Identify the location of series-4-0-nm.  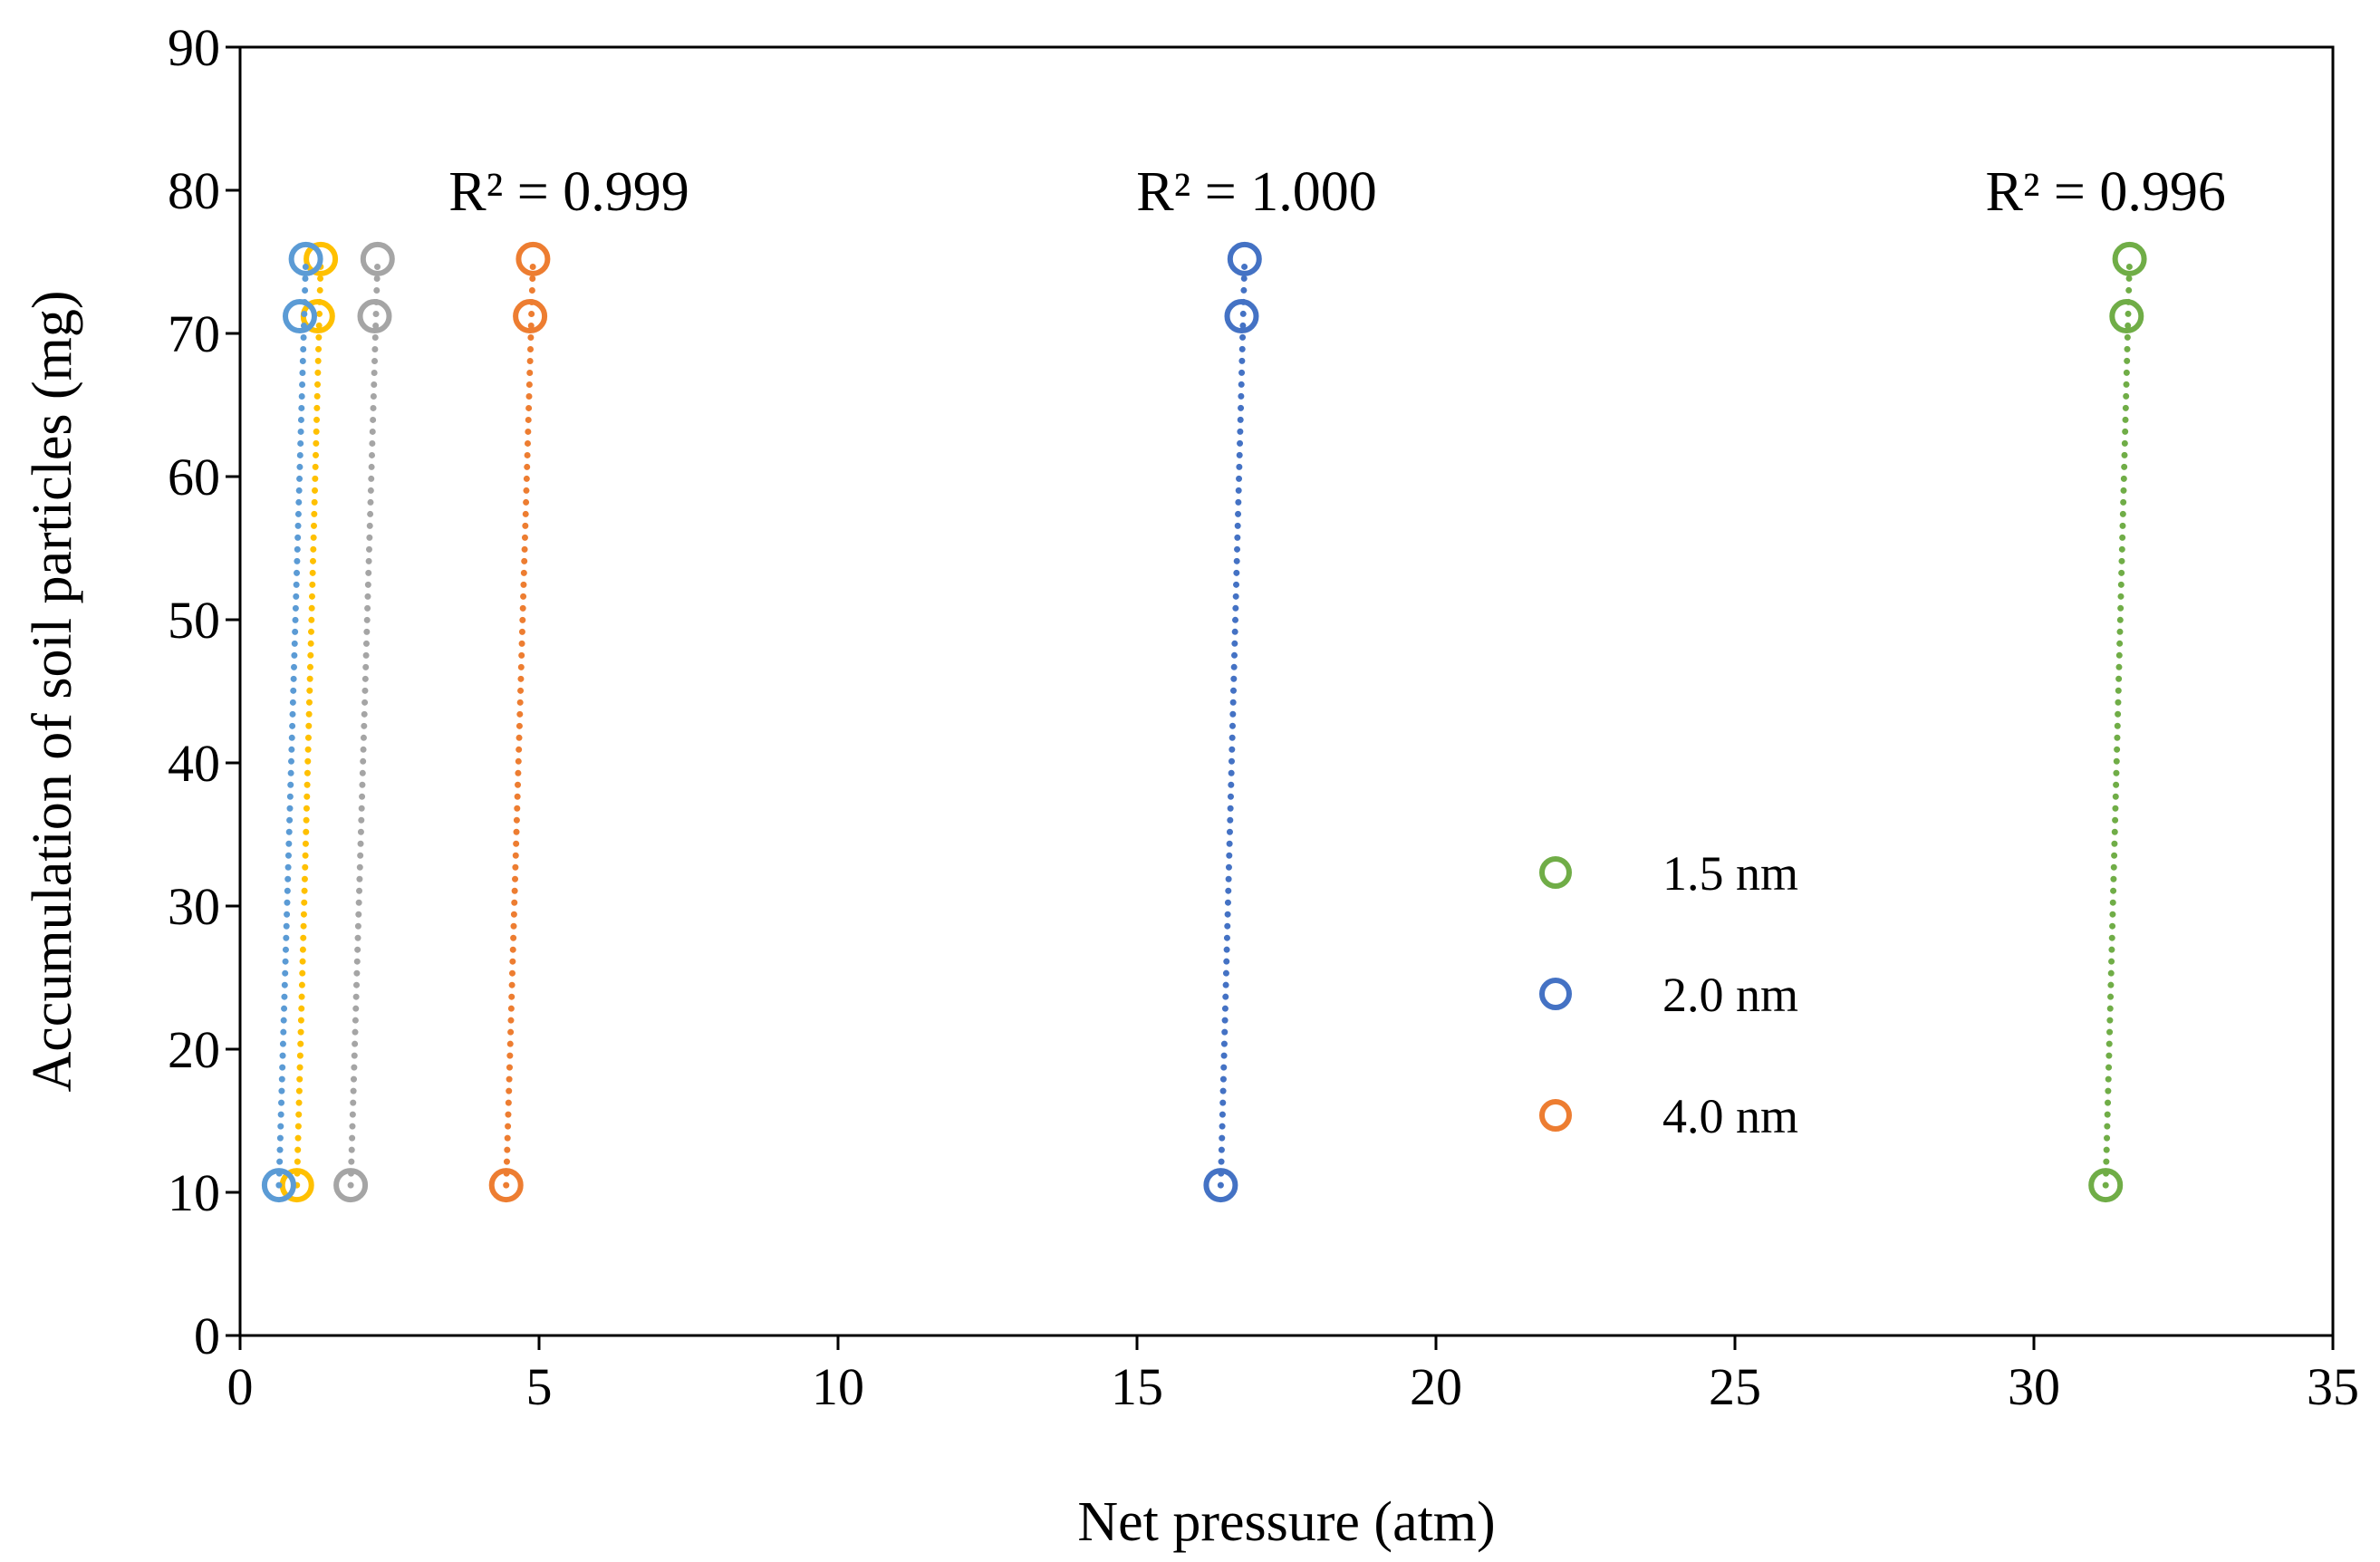
(520, 722).